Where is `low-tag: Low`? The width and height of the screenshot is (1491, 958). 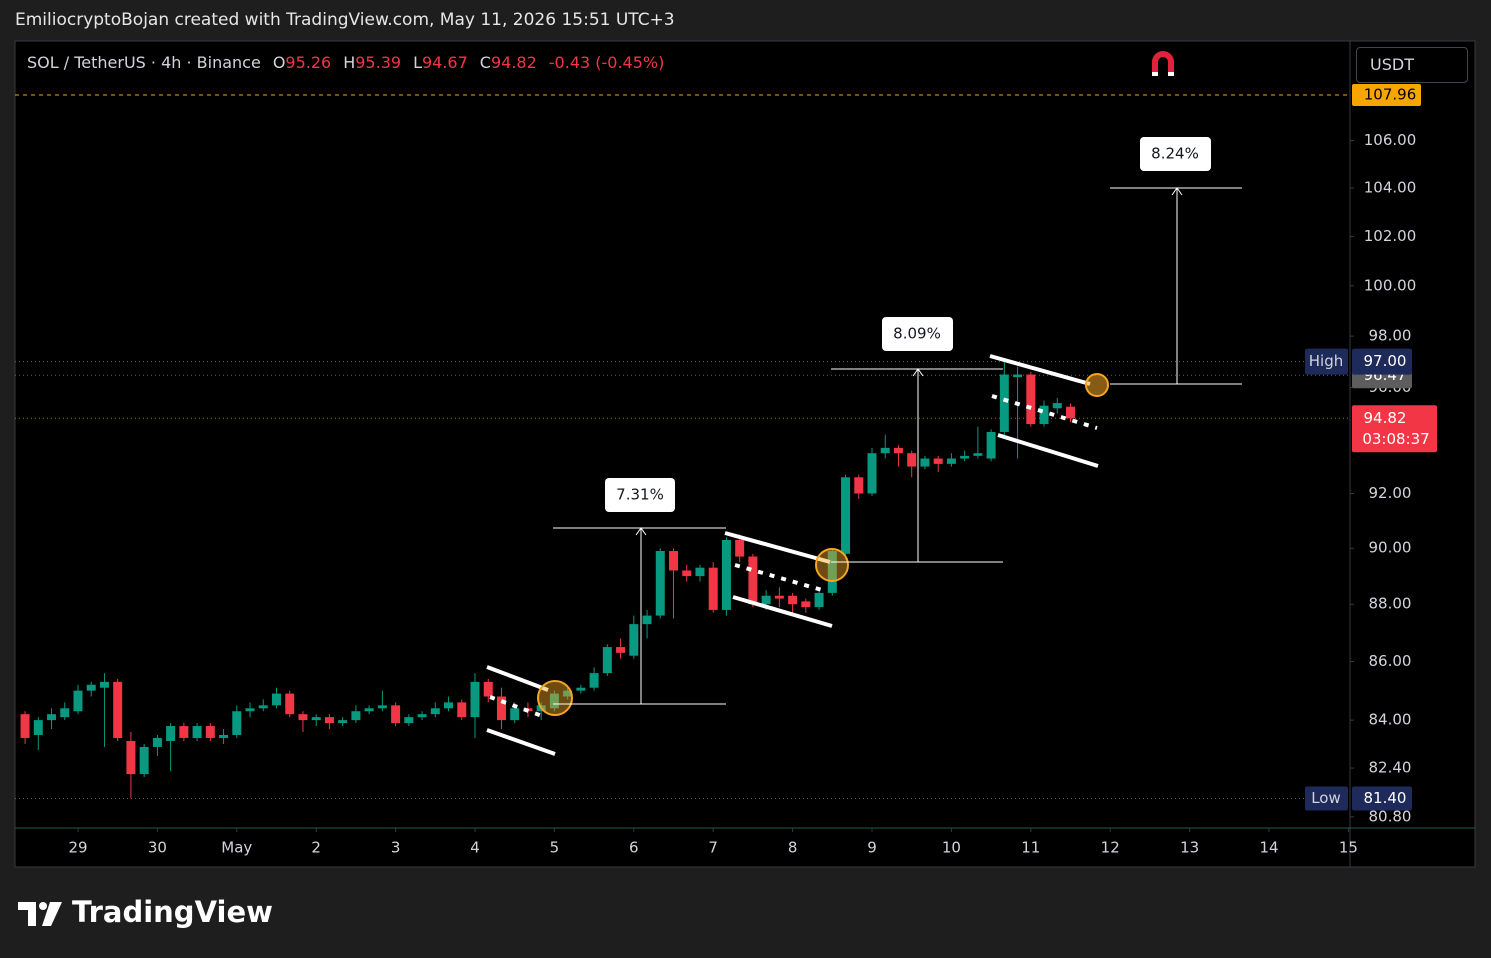
low-tag: Low is located at coordinates (1326, 798).